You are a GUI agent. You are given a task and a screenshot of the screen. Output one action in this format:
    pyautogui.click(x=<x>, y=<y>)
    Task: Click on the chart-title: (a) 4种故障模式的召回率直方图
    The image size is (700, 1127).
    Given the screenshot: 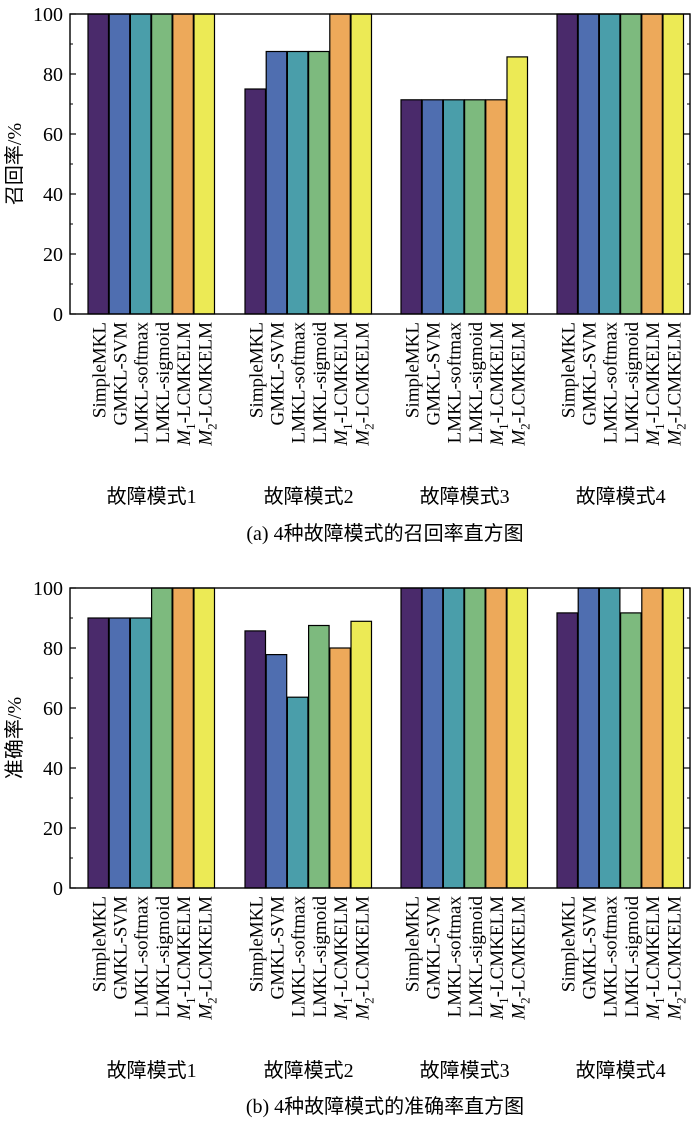 What is the action you would take?
    pyautogui.click(x=384, y=533)
    